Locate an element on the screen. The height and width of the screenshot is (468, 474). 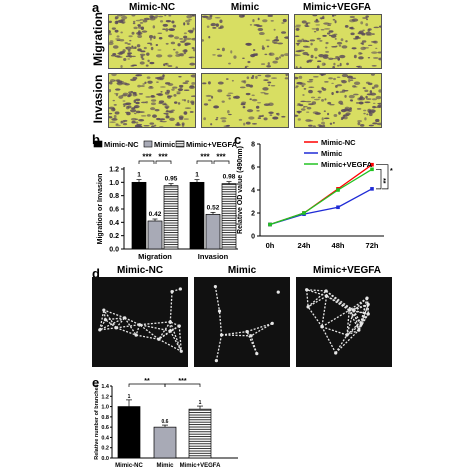
panel-d-col-title-1: Mimic-NC is located at coordinates (140, 270).